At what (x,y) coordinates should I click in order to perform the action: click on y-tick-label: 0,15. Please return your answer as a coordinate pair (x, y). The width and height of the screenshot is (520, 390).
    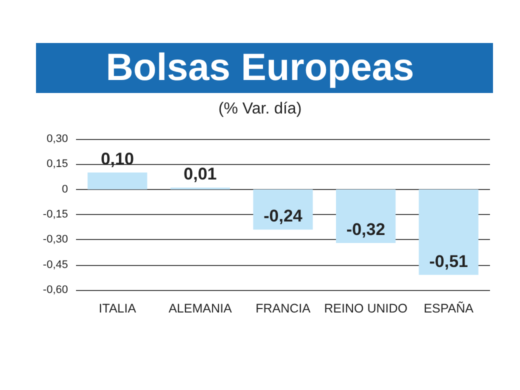
    Looking at the image, I should click on (57, 164).